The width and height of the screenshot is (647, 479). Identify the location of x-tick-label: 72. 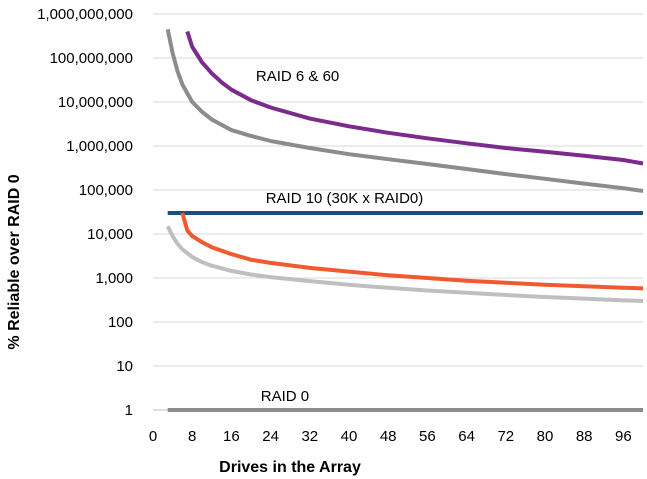
(505, 436).